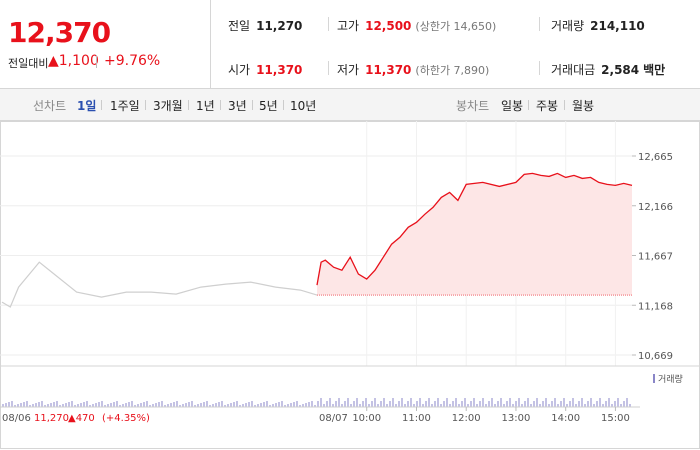 This screenshot has width=700, height=450. I want to click on y-tick-label: 10,669, so click(655, 356).